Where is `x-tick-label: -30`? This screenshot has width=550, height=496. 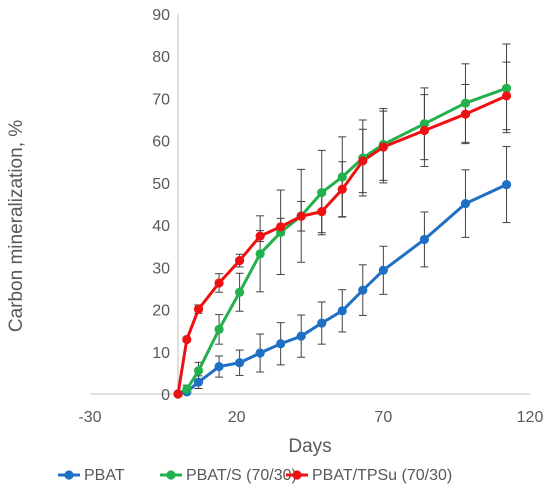
x-tick-label: -30 is located at coordinates (89, 417).